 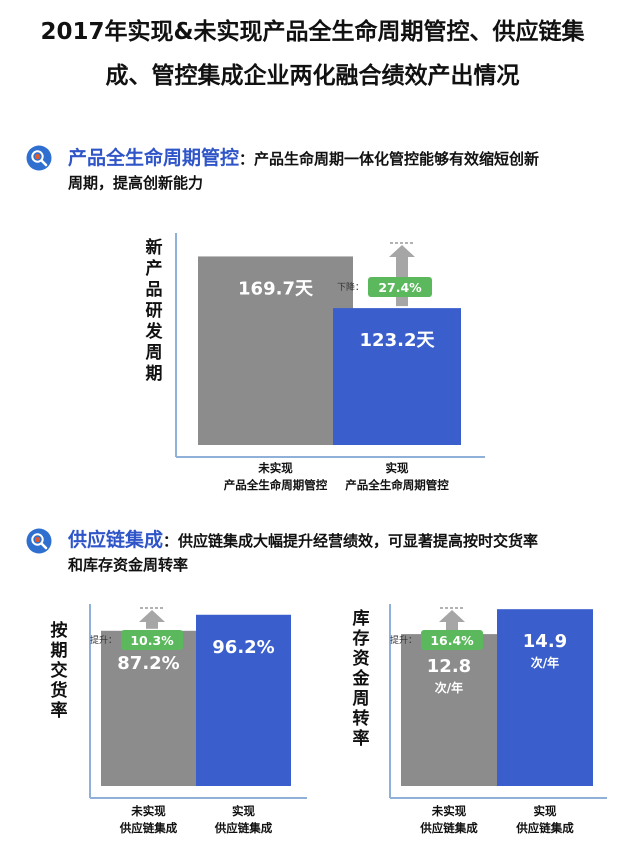 I want to click on change-badge-value: 10.3%, so click(x=152, y=640).